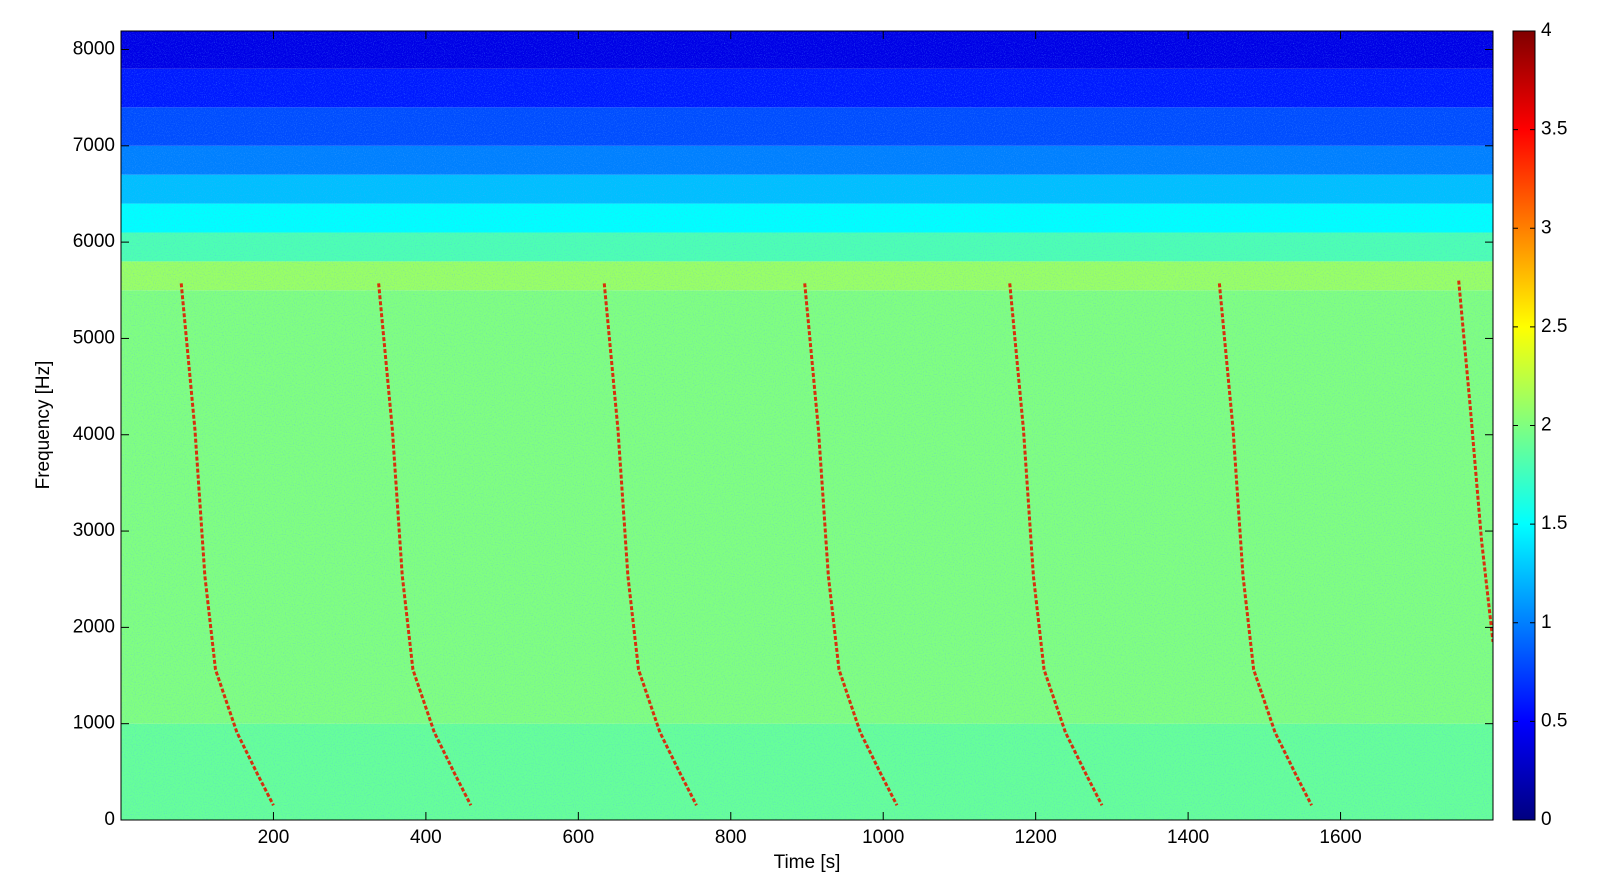 The width and height of the screenshot is (1619, 881). What do you see at coordinates (94, 145) in the screenshot?
I see `y-tick-label: 7000` at bounding box center [94, 145].